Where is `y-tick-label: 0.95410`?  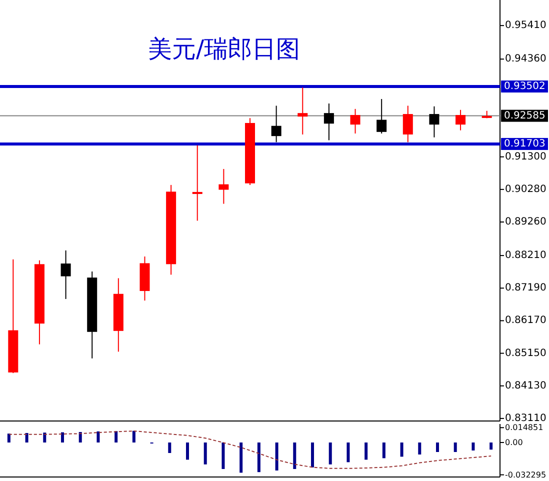 y-tick-label: 0.95410 is located at coordinates (525, 26).